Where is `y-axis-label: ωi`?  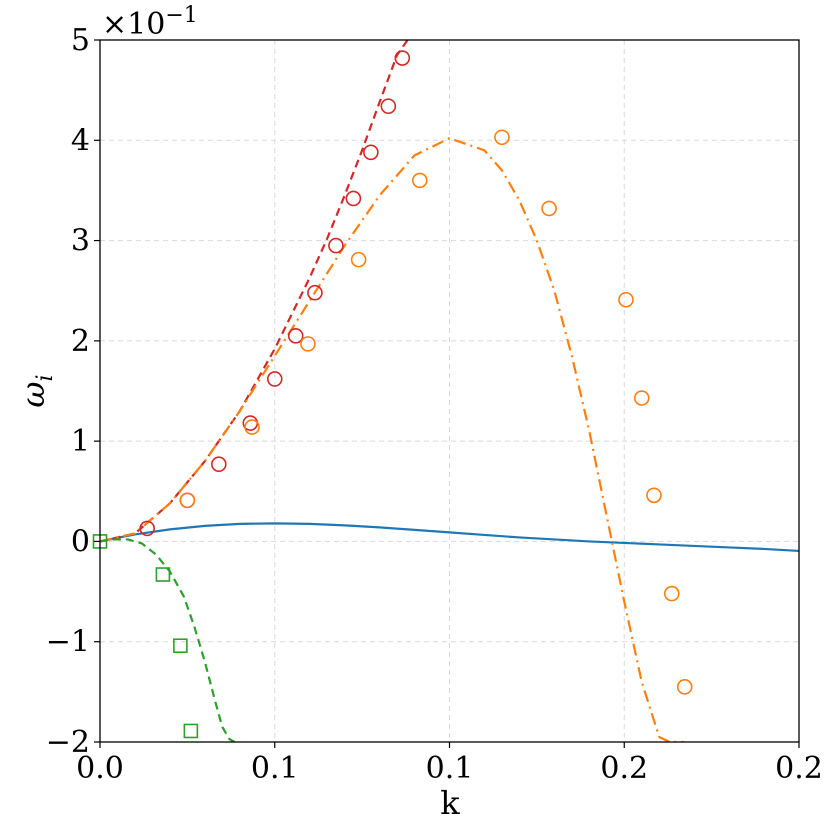
y-axis-label: ωi is located at coordinates (36, 390).